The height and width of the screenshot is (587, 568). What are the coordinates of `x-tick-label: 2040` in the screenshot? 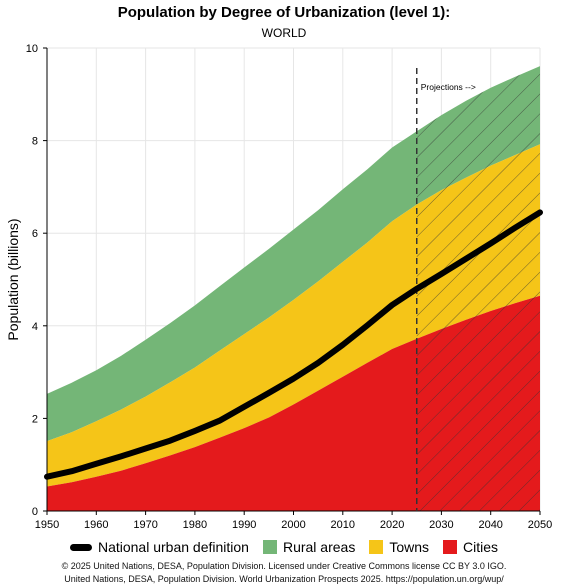 It's located at (490, 525).